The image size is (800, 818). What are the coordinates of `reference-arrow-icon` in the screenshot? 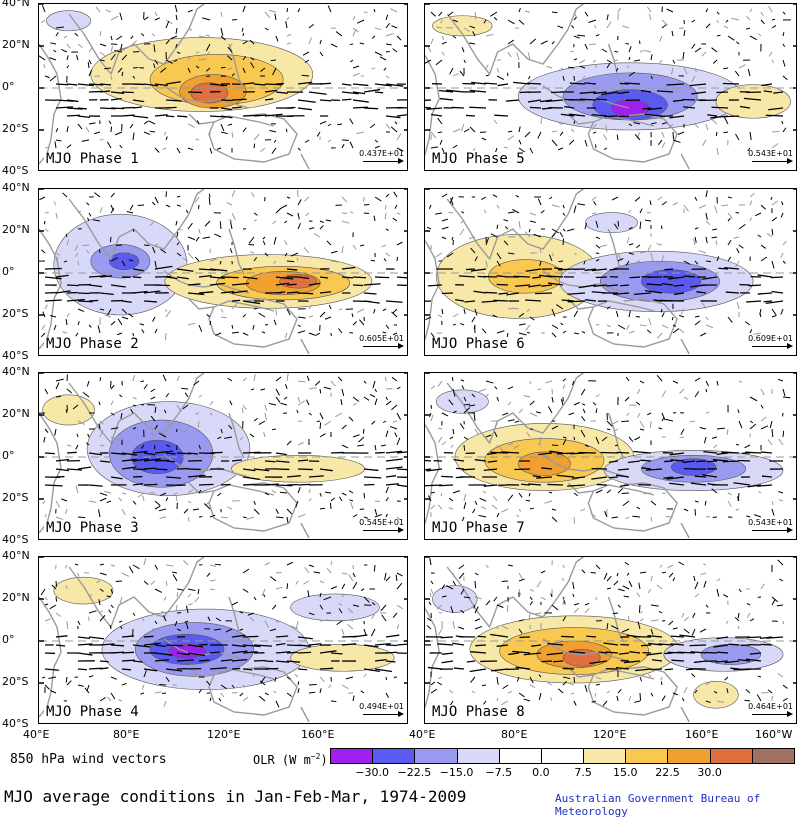 It's located at (770, 346).